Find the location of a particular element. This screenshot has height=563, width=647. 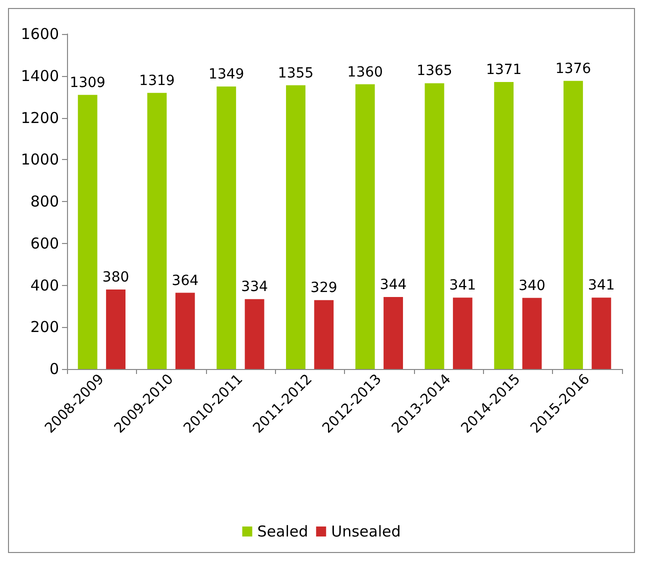

y-tick-label: 1600 is located at coordinates (39, 34).